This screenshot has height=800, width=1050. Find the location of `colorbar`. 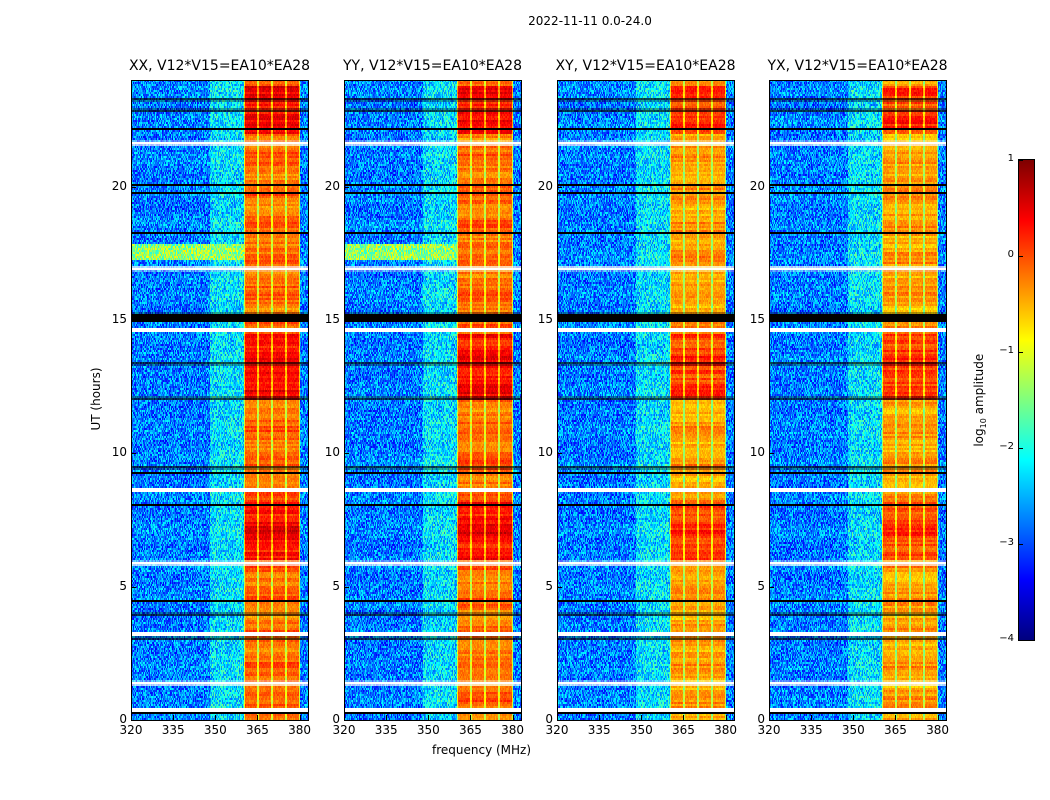

colorbar is located at coordinates (1026, 400).